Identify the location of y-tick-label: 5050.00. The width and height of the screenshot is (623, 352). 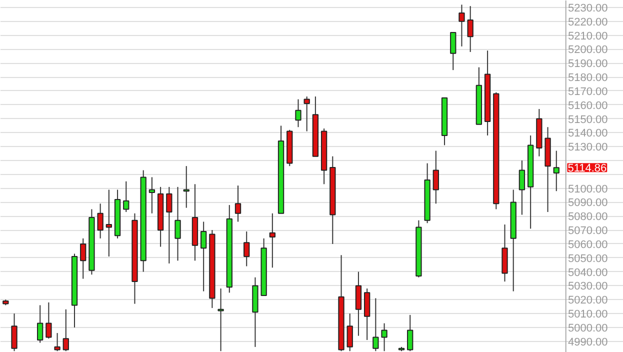
(588, 258).